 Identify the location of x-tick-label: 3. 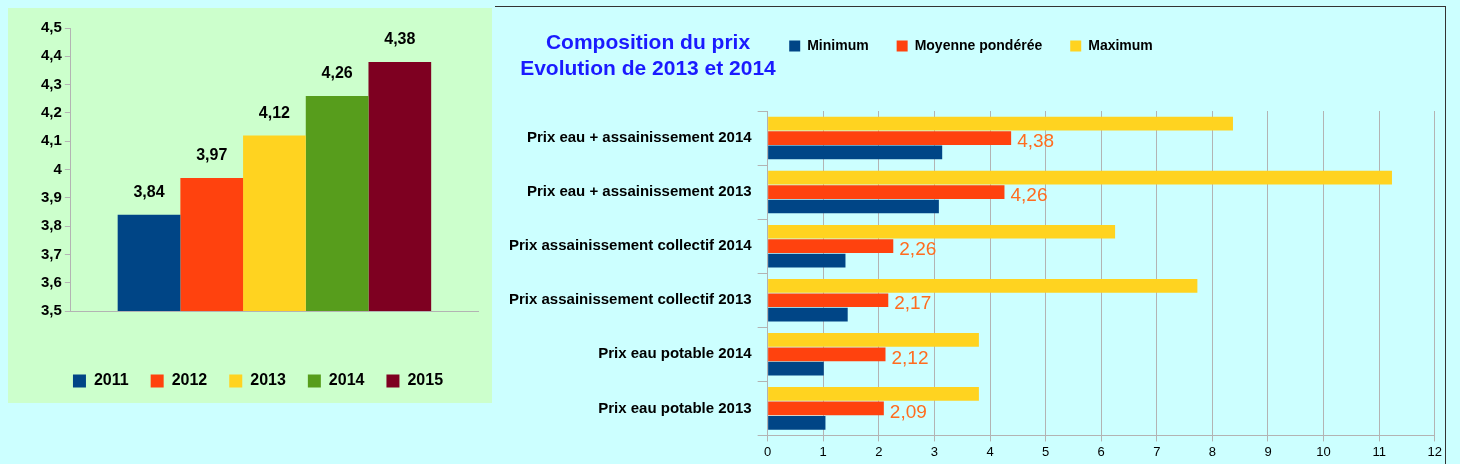
(934, 451).